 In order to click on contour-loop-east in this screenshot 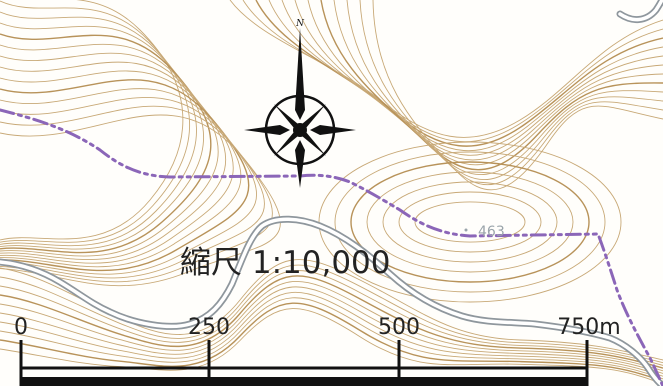, I will do `click(470, 222)`.